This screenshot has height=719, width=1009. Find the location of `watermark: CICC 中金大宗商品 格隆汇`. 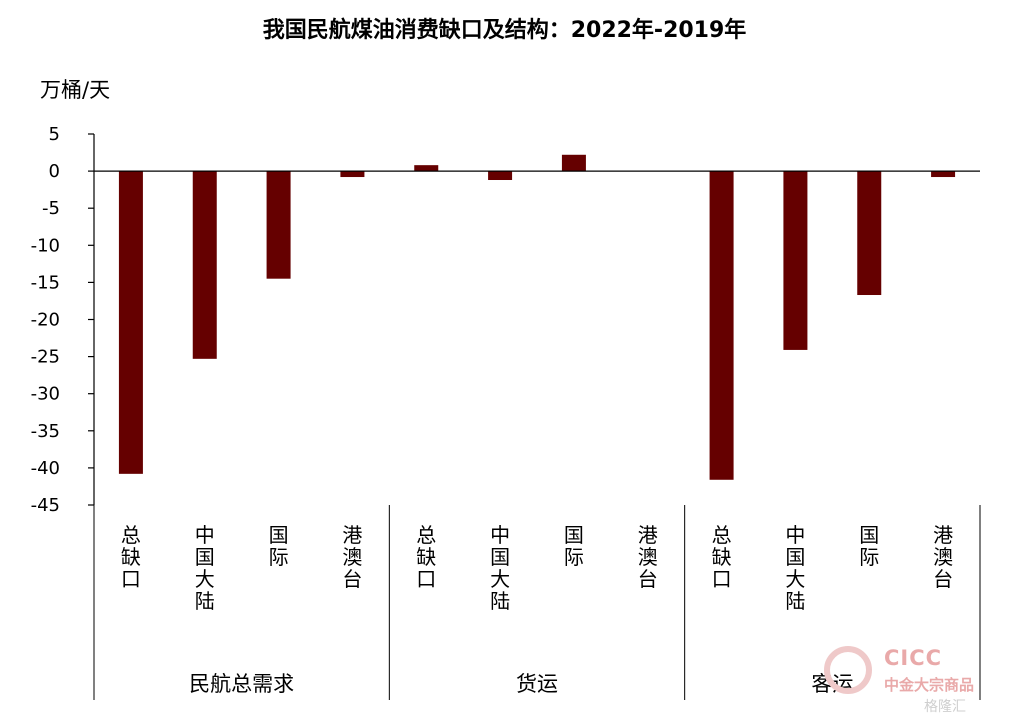

watermark: CICC 中金大宗商品 格隆汇 is located at coordinates (914, 679).